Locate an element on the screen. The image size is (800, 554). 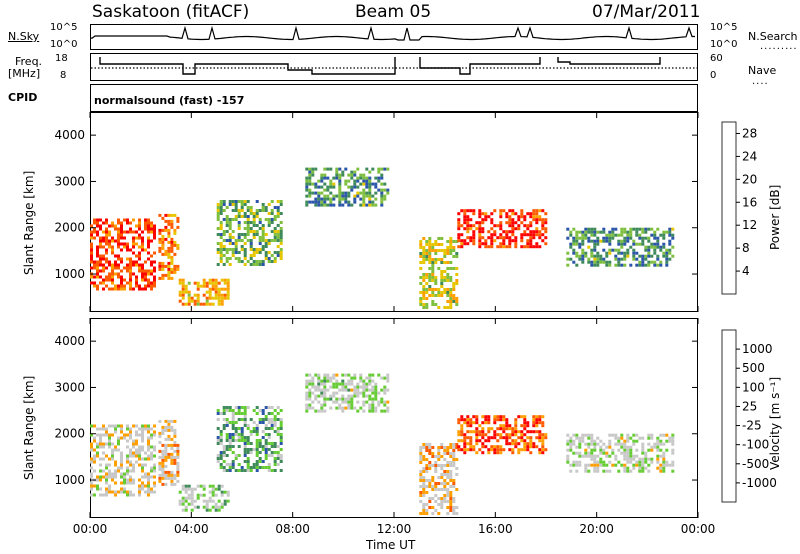
cpid-panel is located at coordinates (394, 98).